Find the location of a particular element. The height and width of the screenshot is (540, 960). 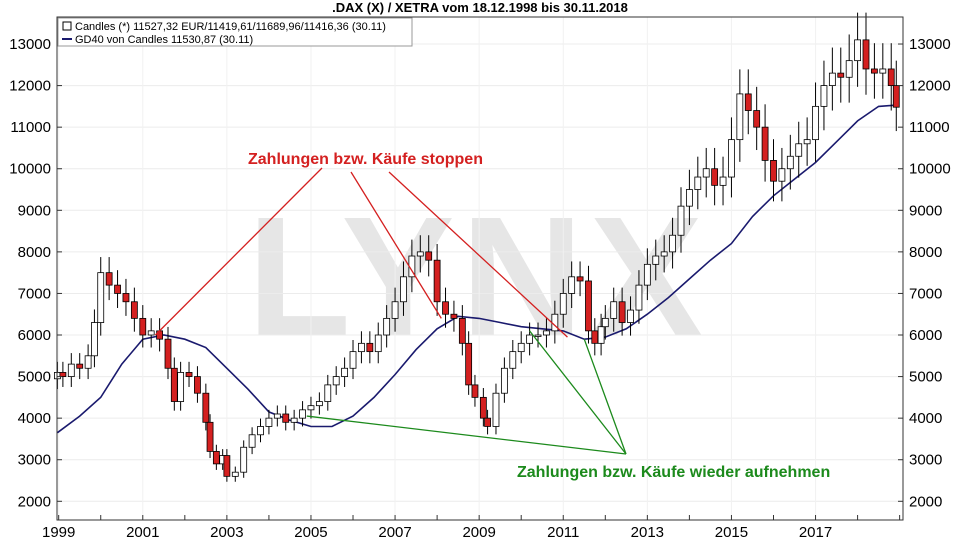

x-tick-label: 2009 is located at coordinates (478, 532).